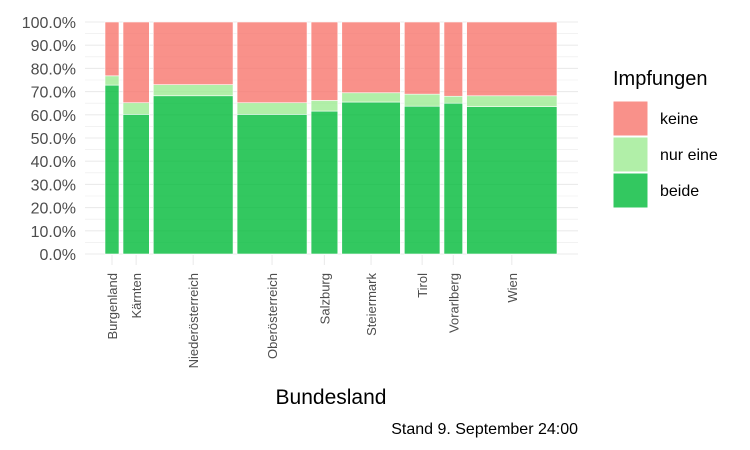  Describe the element at coordinates (53, 209) in the screenshot. I see `y-tick-label: 20.0%` at that location.